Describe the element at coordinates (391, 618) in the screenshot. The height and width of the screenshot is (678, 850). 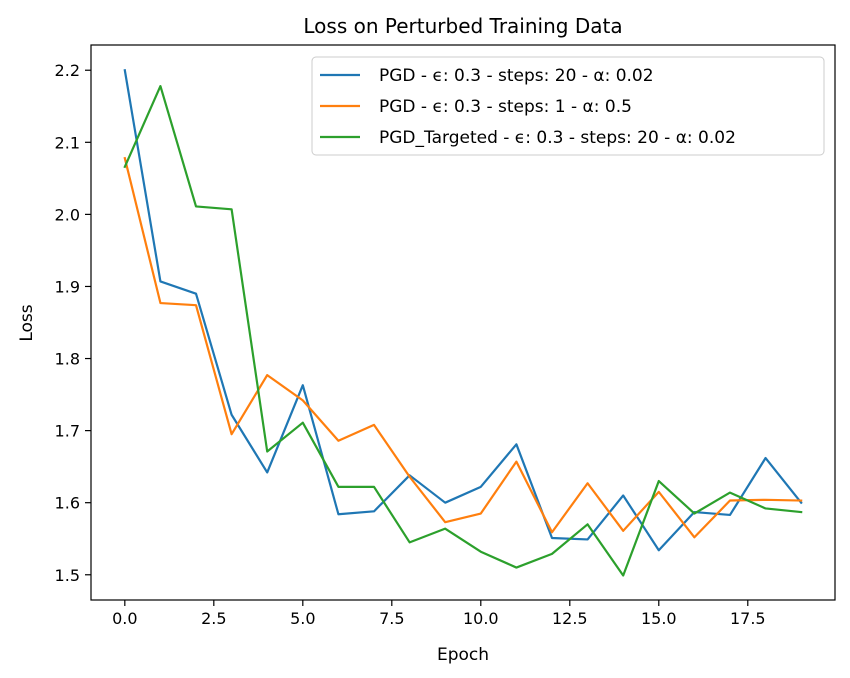
I see `x-tick-label: 7.5` at that location.